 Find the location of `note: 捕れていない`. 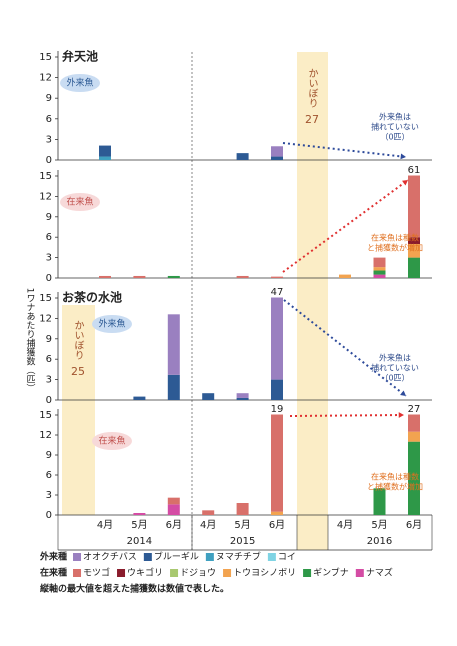

note: 捕れていない is located at coordinates (395, 368).